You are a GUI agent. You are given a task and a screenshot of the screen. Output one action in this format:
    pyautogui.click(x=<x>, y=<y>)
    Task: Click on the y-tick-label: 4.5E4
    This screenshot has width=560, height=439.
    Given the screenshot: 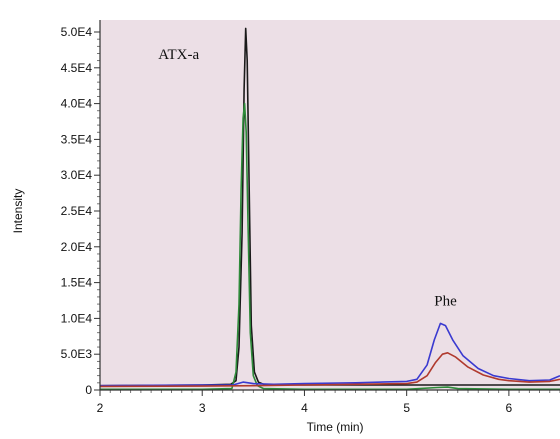 What is the action you would take?
    pyautogui.click(x=77, y=68)
    